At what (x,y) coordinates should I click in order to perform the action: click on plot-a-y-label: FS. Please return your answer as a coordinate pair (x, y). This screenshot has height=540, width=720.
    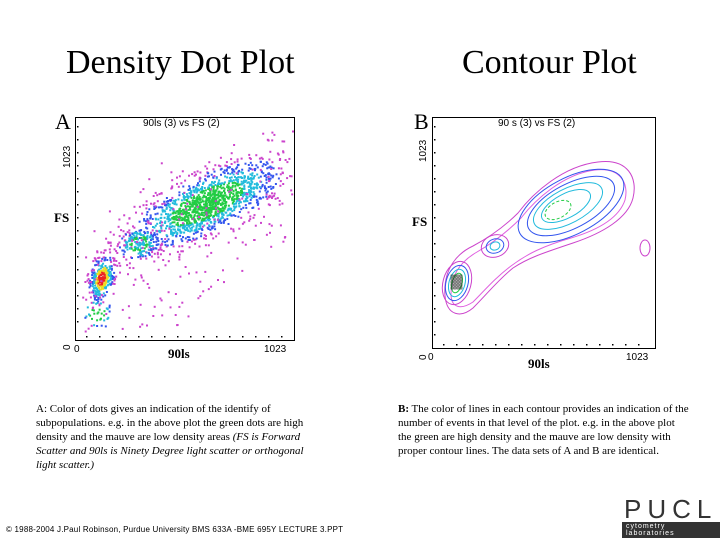
    Looking at the image, I should click on (62, 217).